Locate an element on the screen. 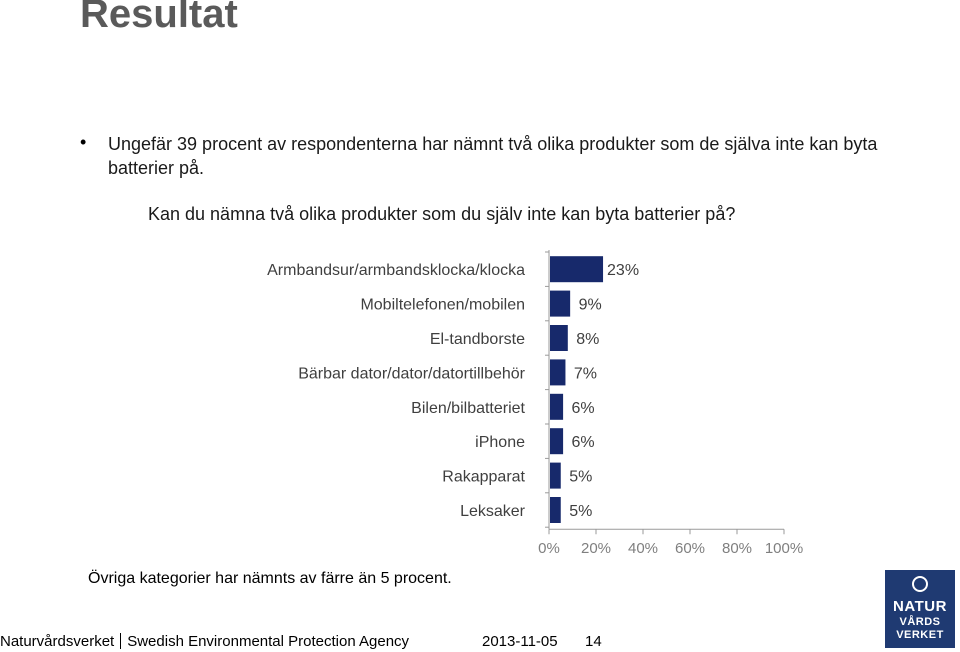 This screenshot has height=652, width=960. x-tick-label: 60% is located at coordinates (690, 548).